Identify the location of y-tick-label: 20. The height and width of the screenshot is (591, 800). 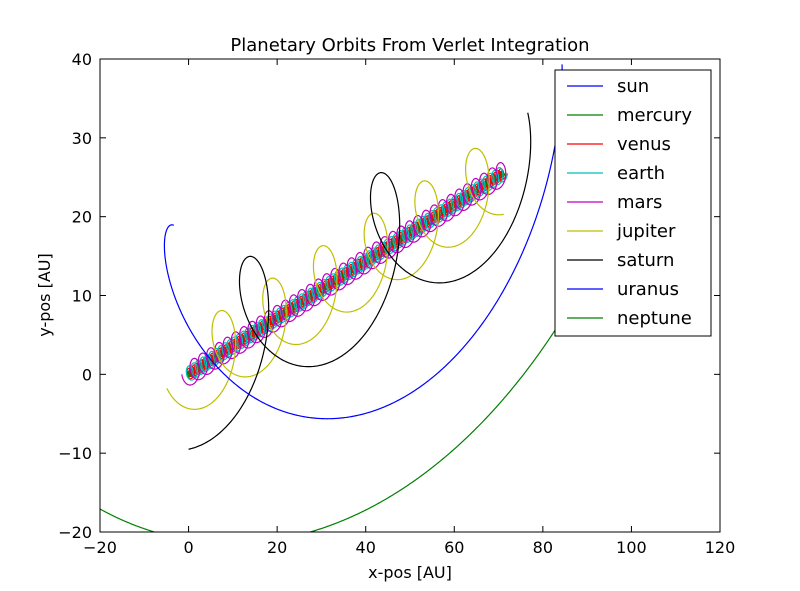
(82, 217).